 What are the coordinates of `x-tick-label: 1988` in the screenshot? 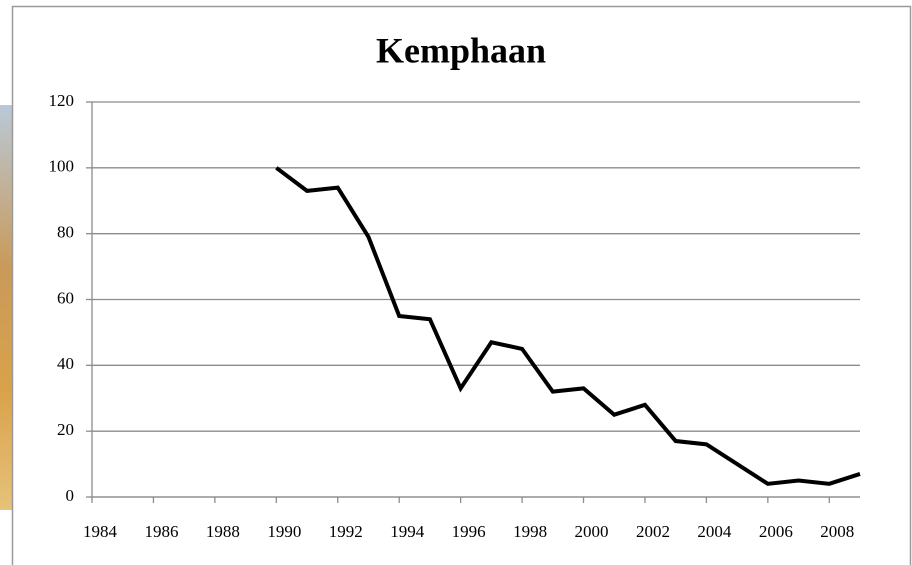 It's located at (223, 531).